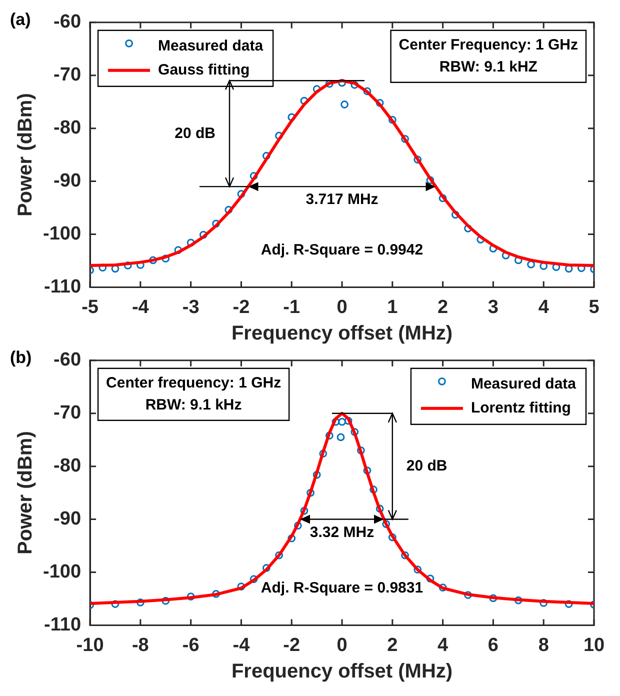  I want to click on x-tick-label: -1, so click(291, 307).